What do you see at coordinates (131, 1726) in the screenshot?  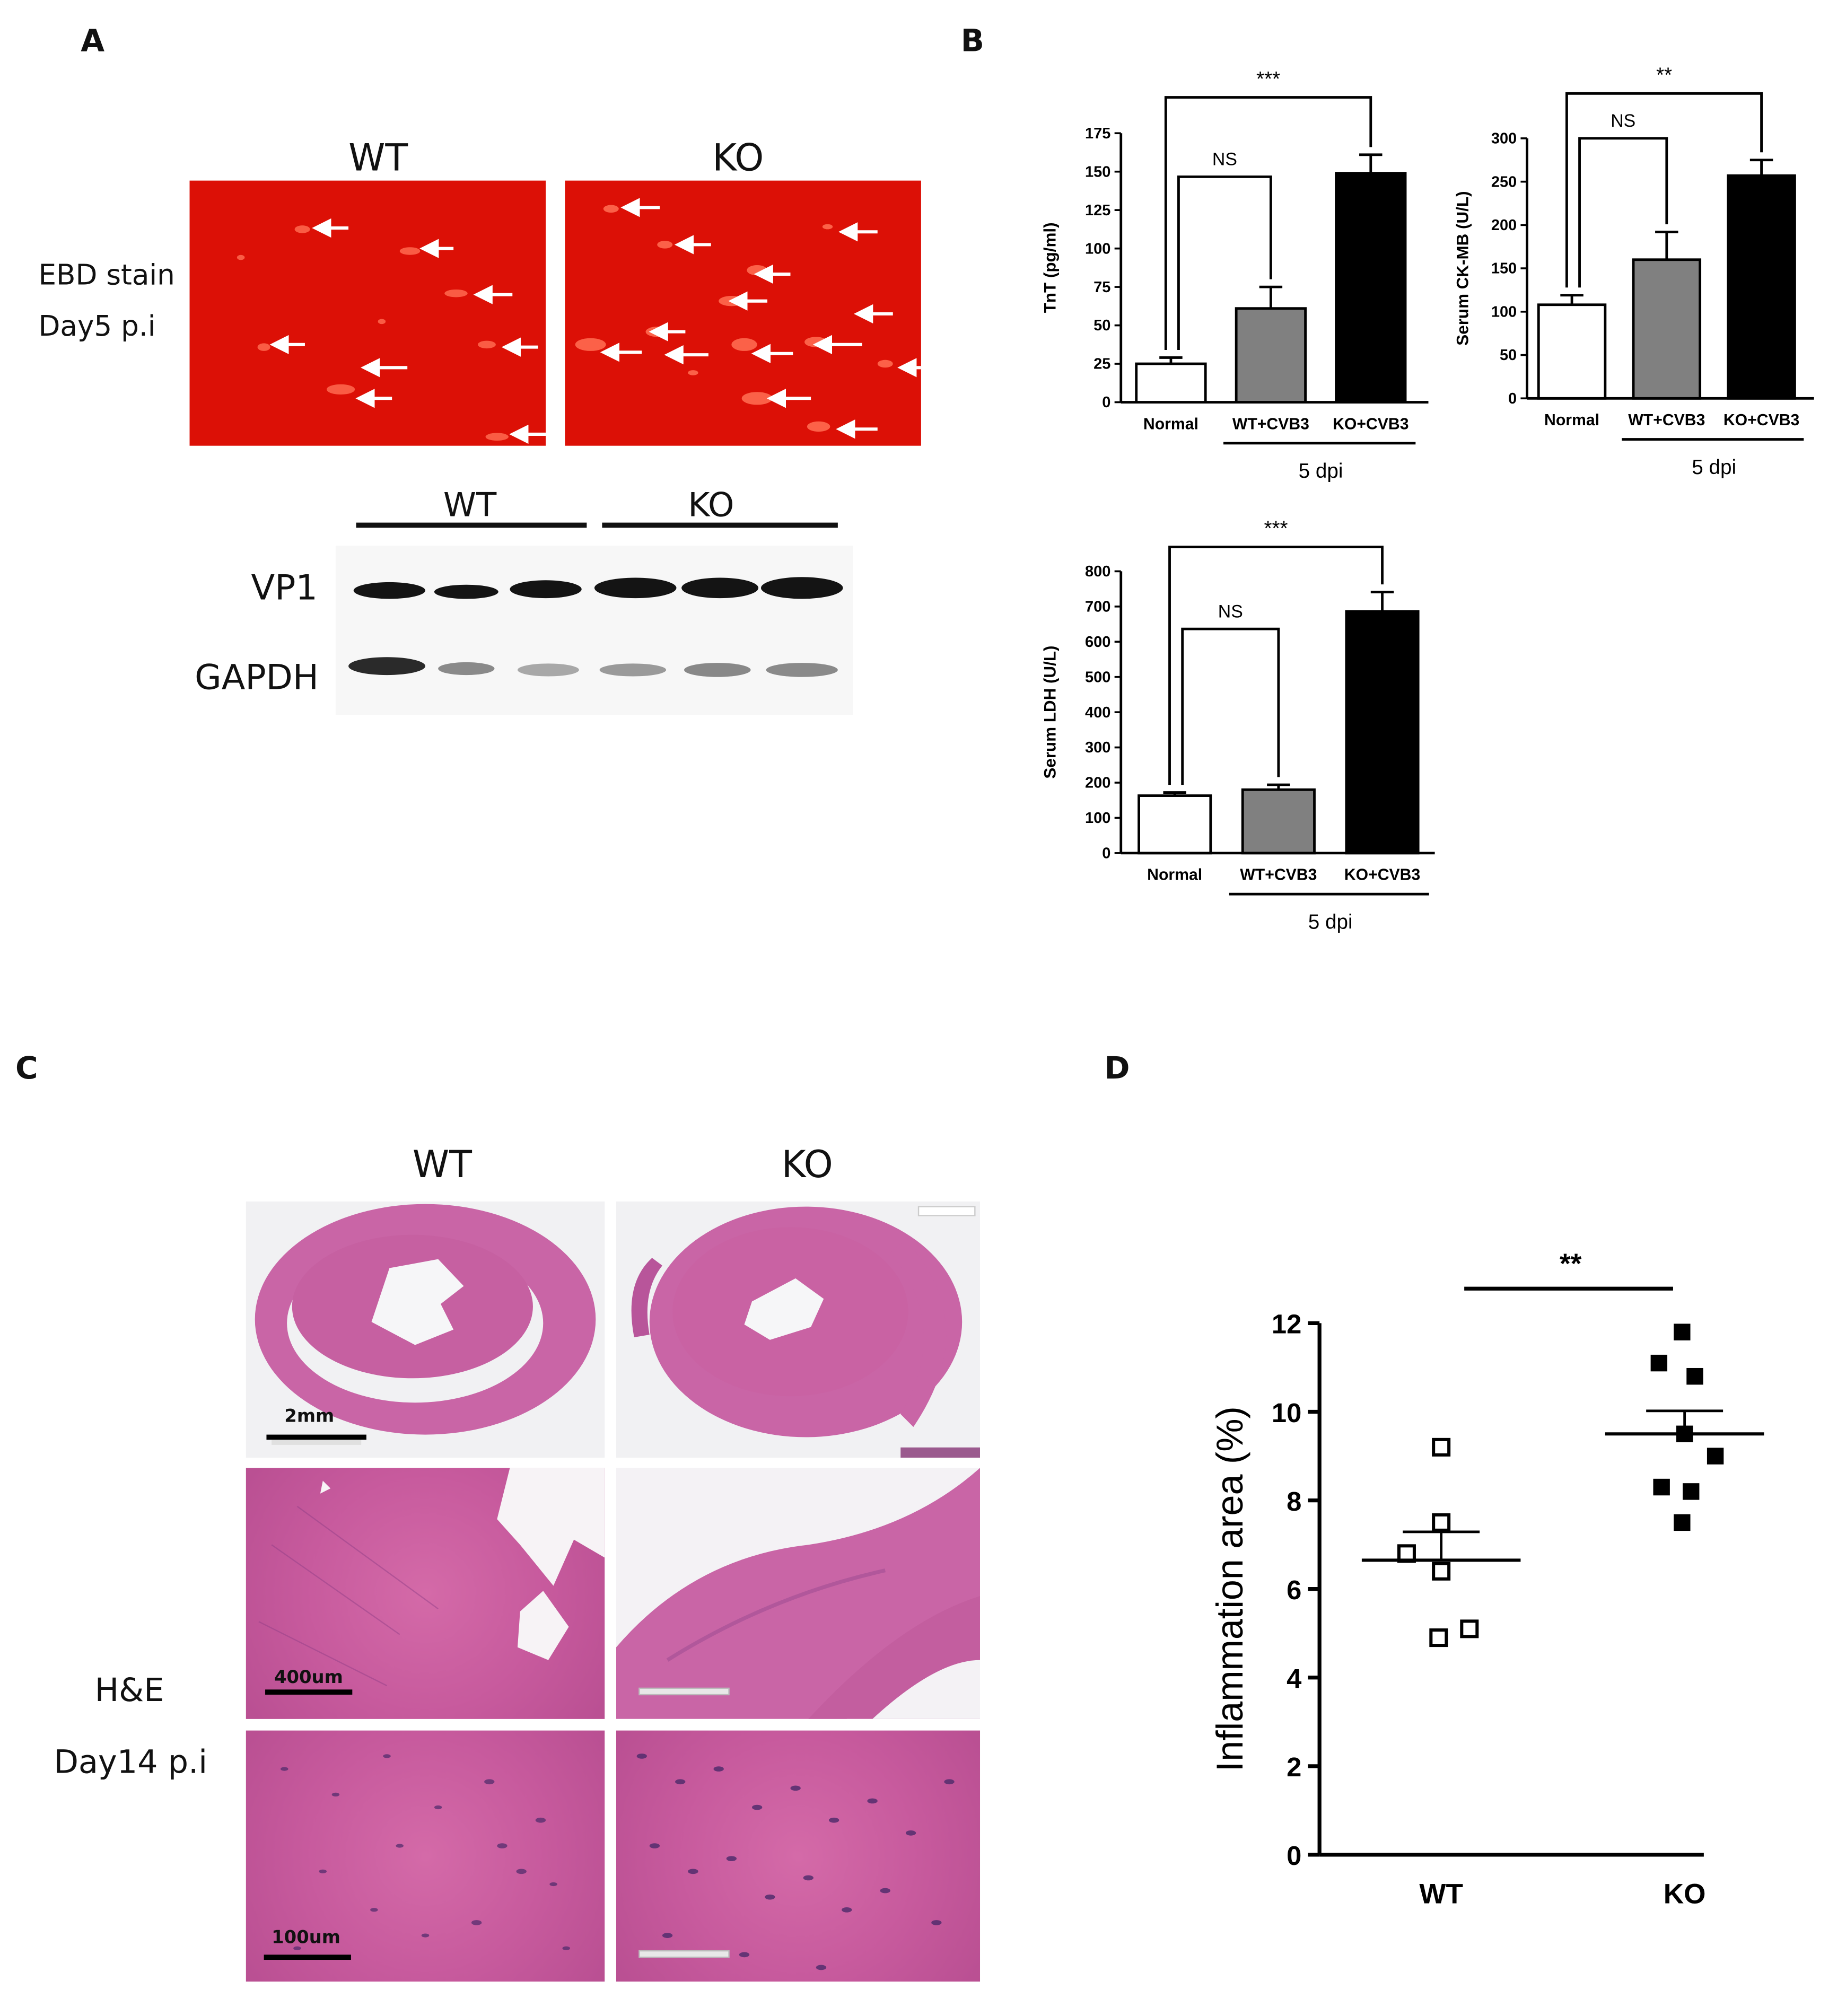 I see `panel-c-stain-label: H&E Day14 p.i` at bounding box center [131, 1726].